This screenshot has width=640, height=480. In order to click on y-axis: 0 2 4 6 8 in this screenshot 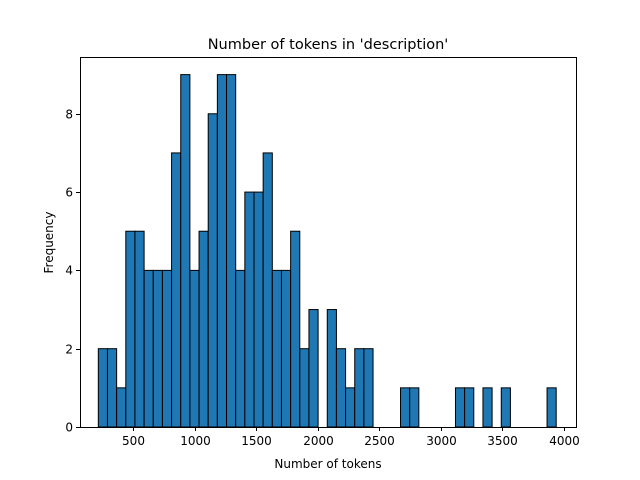, I will do `click(72, 271)`.